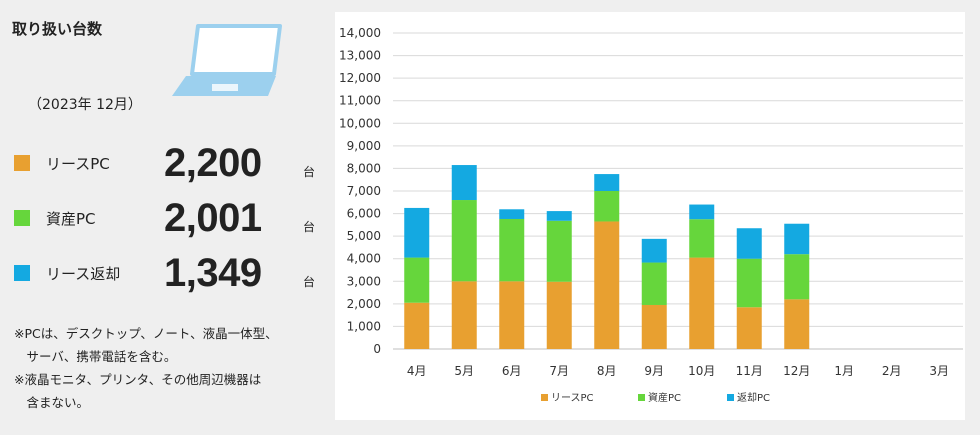 Image resolution: width=980 pixels, height=435 pixels. I want to click on lease-return-swatch, so click(22, 273).